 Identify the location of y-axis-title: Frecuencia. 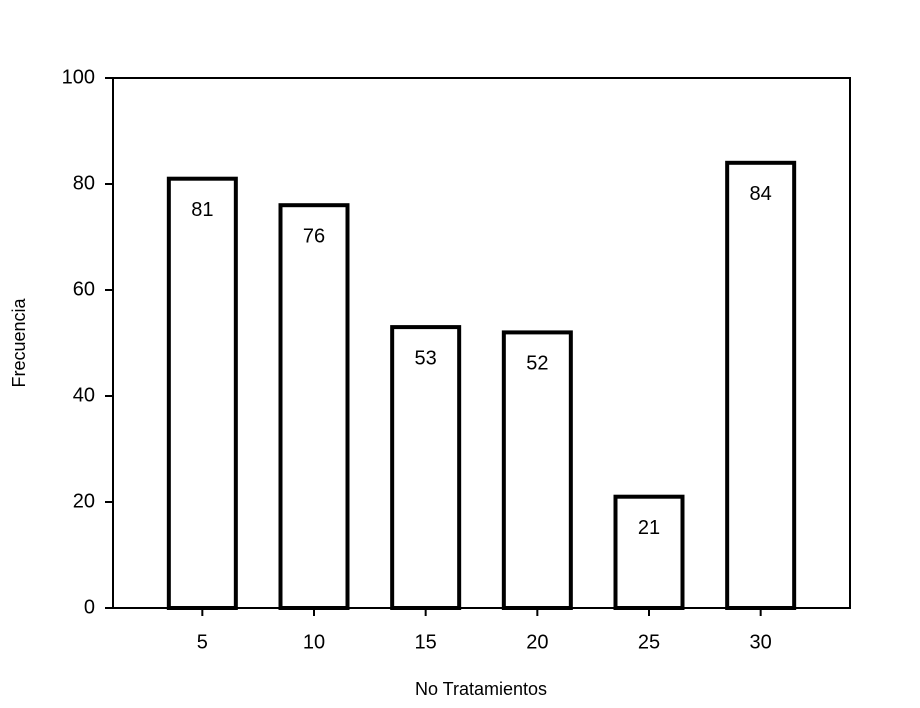
(19, 342).